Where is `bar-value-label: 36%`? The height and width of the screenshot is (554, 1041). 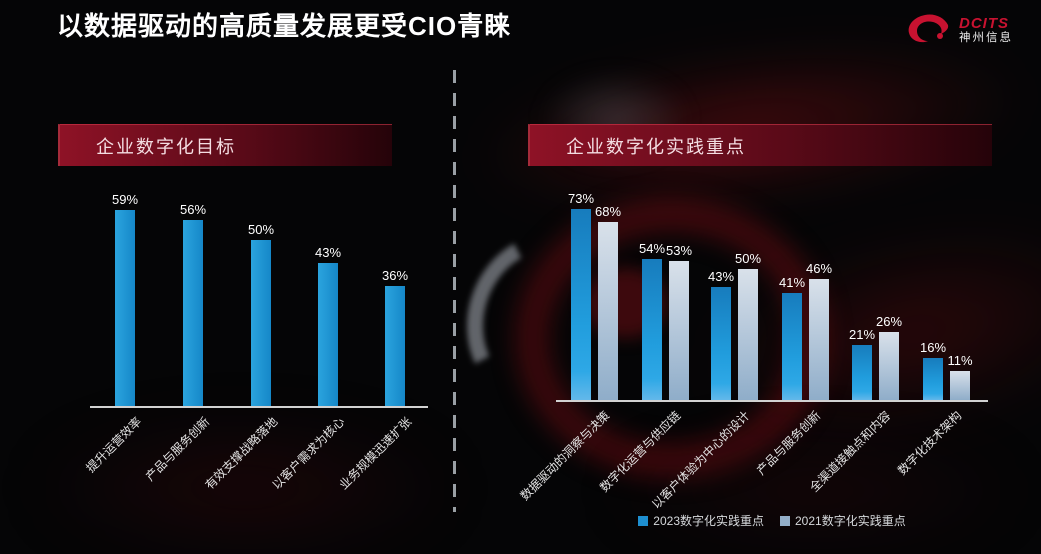
bar-value-label: 36% is located at coordinates (395, 275).